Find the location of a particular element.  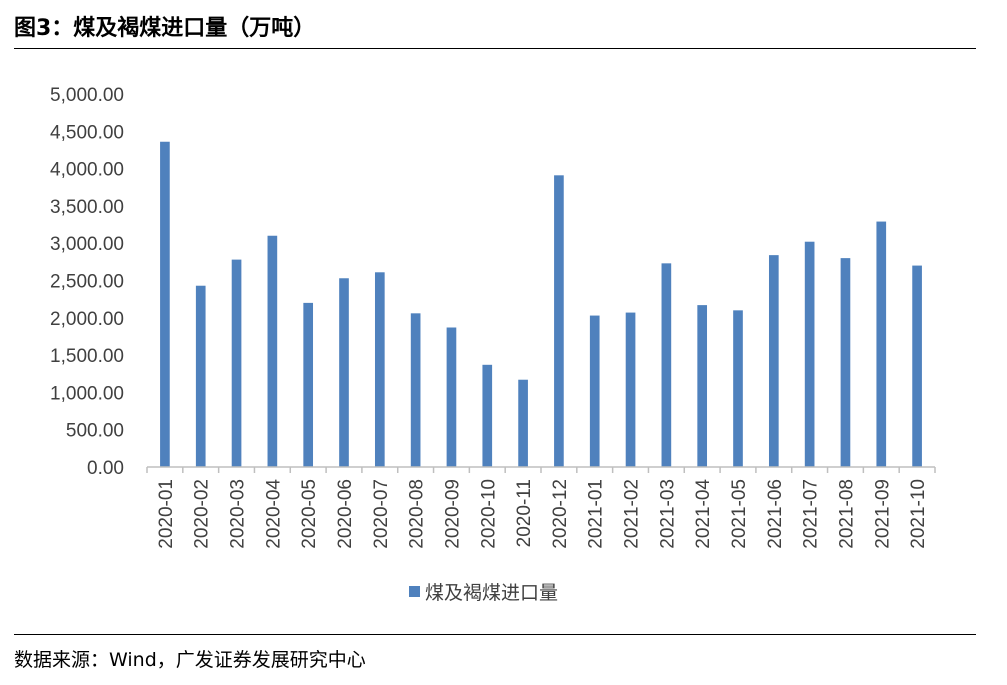

x-tick-label: 2021-02 is located at coordinates (632, 514).